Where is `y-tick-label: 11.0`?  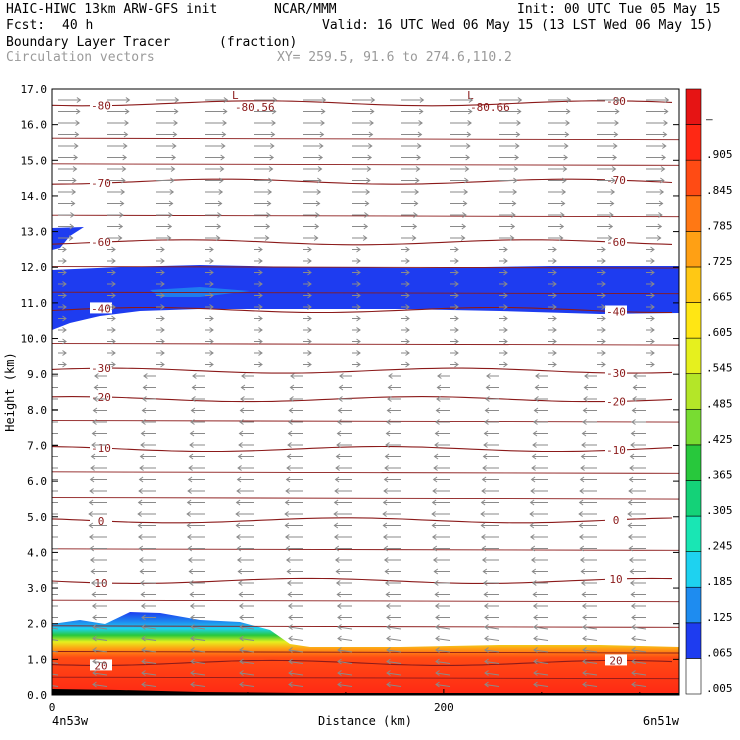
y-tick-label: 11.0 is located at coordinates (34, 303).